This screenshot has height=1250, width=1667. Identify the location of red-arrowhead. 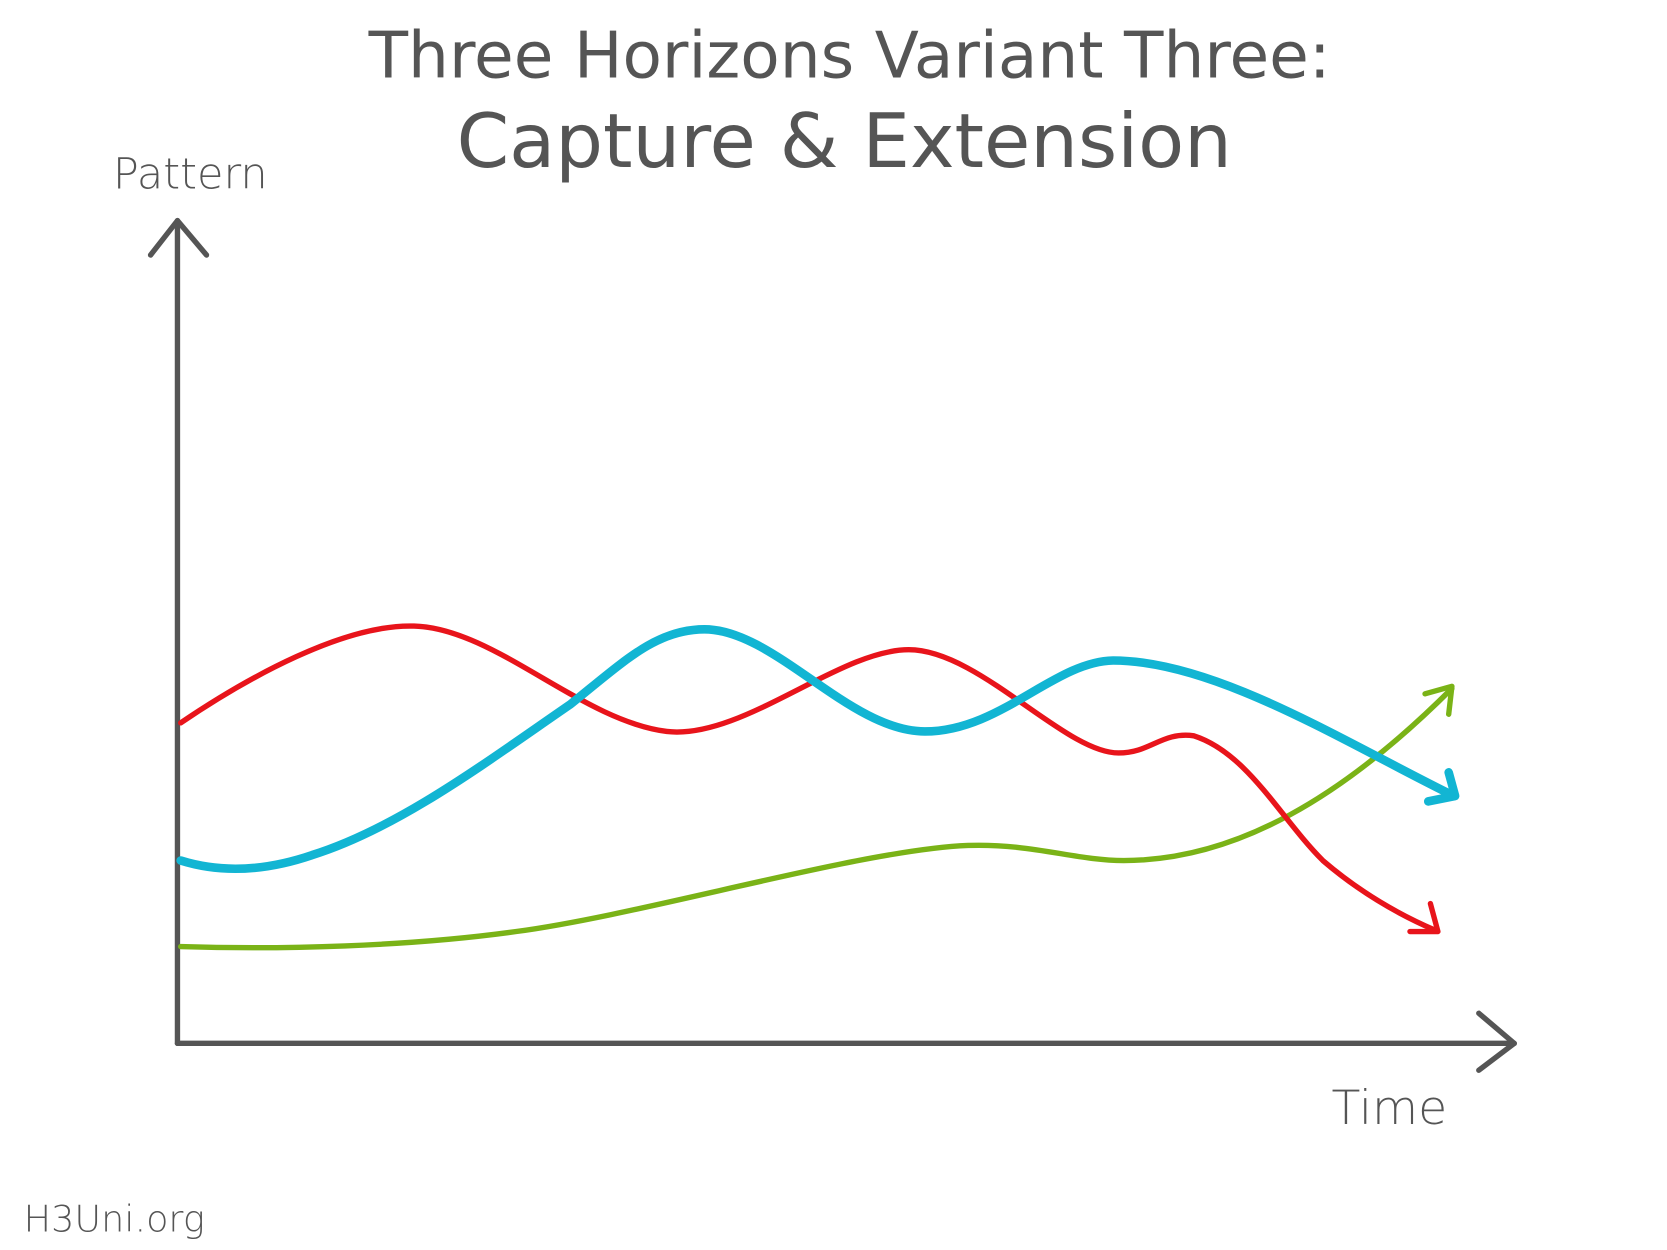
(1424, 917).